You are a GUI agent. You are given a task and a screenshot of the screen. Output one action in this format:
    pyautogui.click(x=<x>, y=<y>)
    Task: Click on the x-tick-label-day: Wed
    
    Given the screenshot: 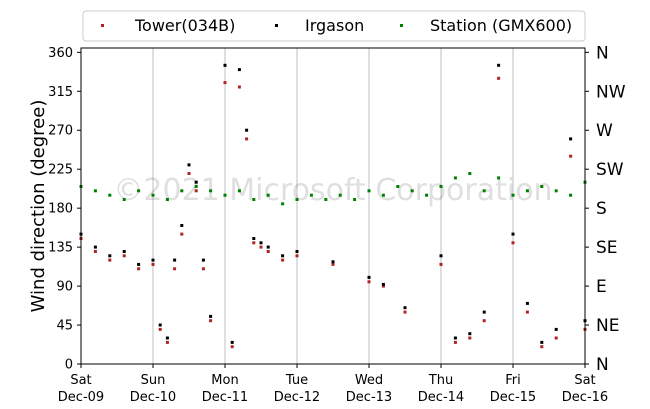 What is the action you would take?
    pyautogui.click(x=369, y=380)
    